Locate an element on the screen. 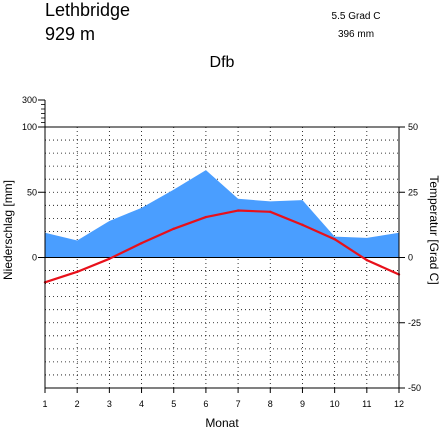 This screenshot has height=430, width=439. right-tick-label: -50 is located at coordinates (414, 388).